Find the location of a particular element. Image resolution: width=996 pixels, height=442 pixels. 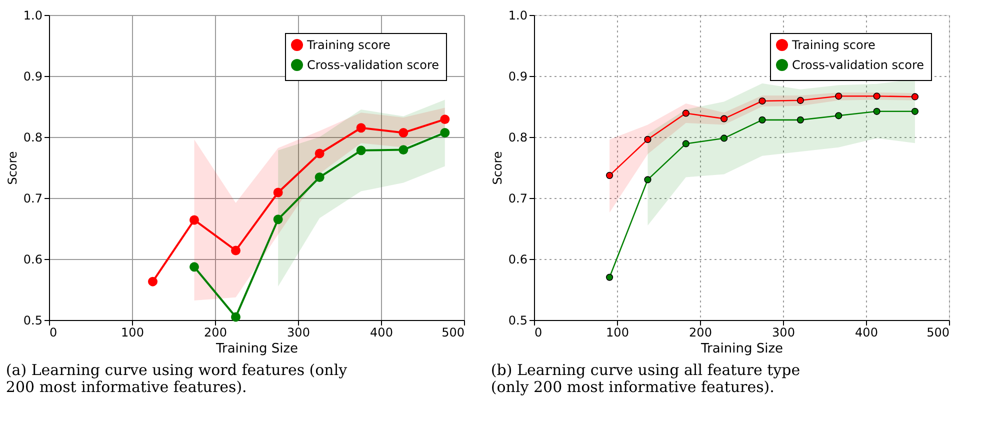

text: (a) Learning curve using word features (only 200 most informative features). is located at coordinates (177, 378).